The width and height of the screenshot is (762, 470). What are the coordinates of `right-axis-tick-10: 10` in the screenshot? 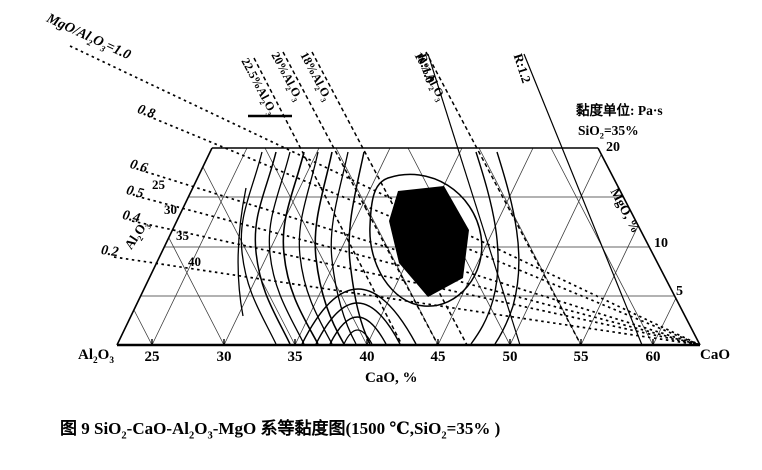 It's located at (661, 243).